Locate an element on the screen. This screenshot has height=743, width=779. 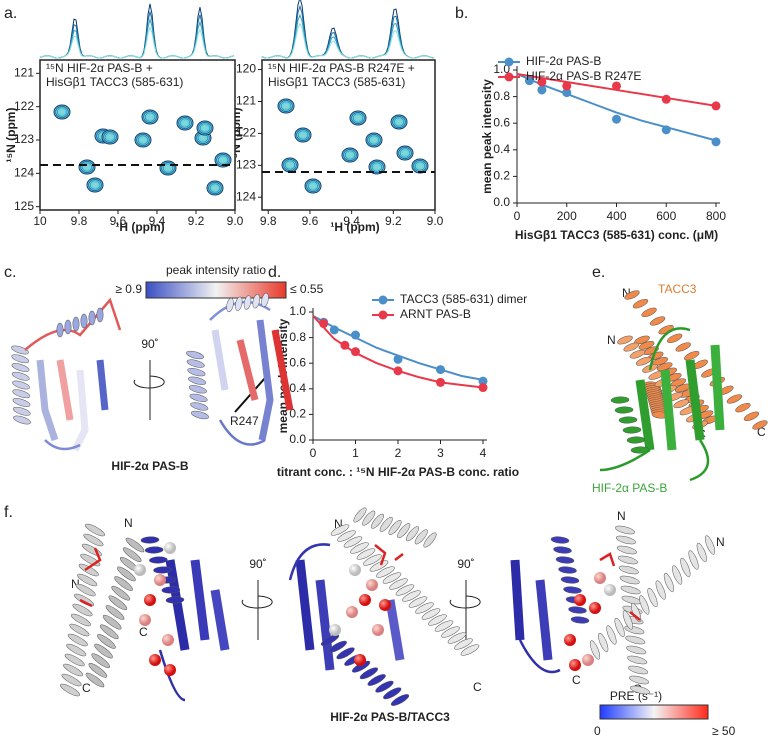
legend-marker is located at coordinates (383, 315).